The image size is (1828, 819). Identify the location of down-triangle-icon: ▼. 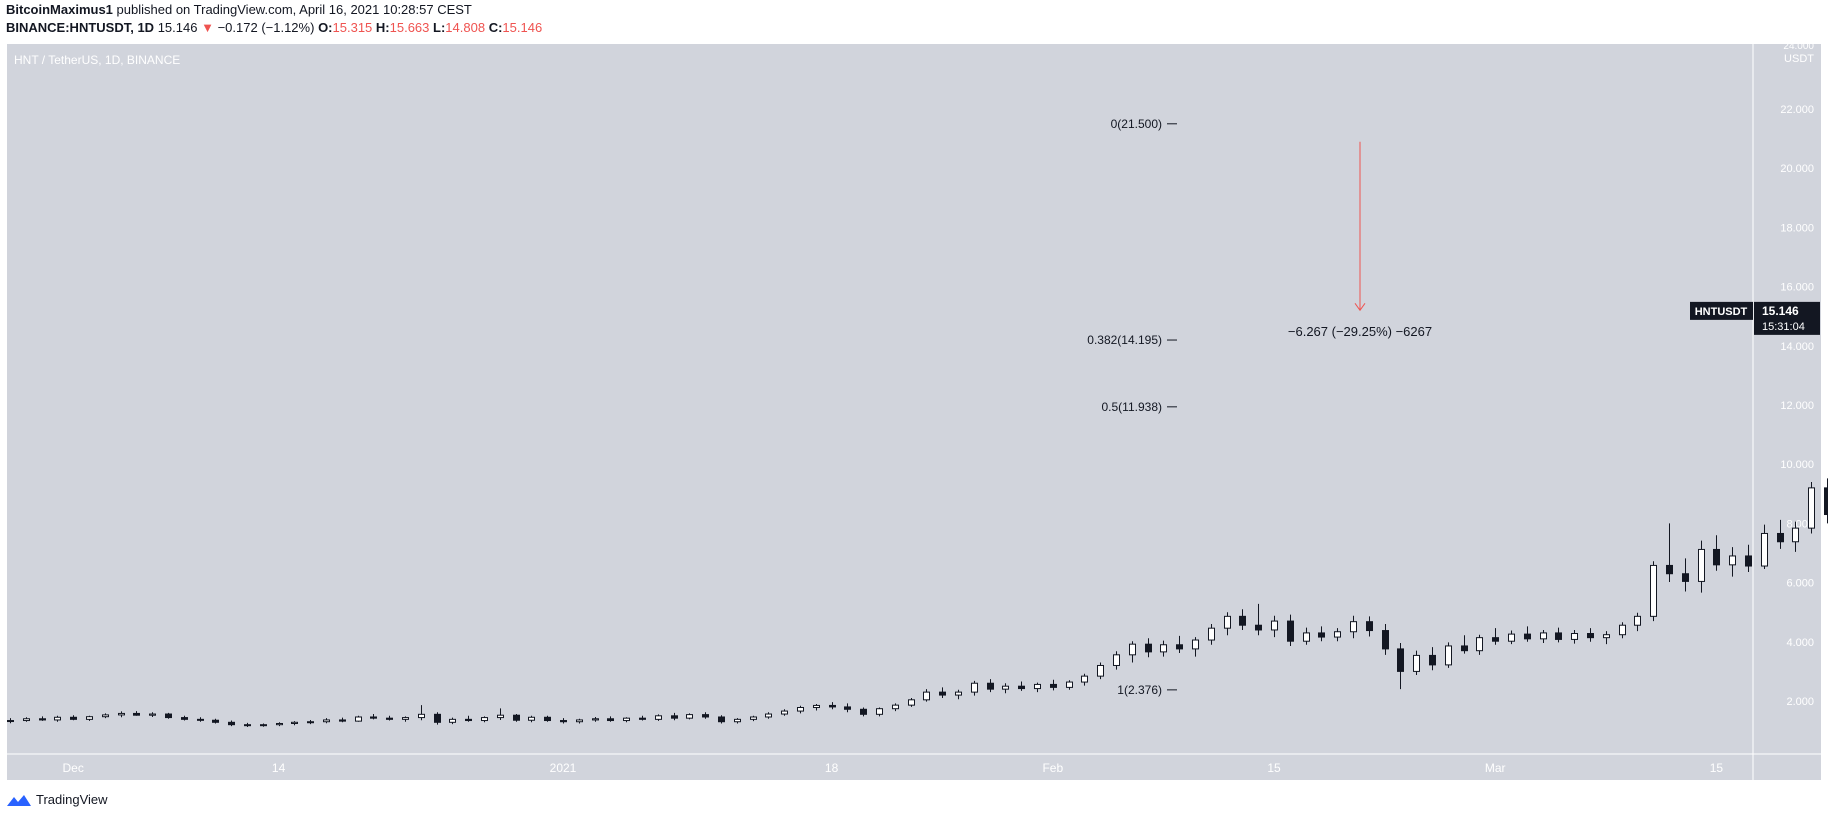
(207, 27).